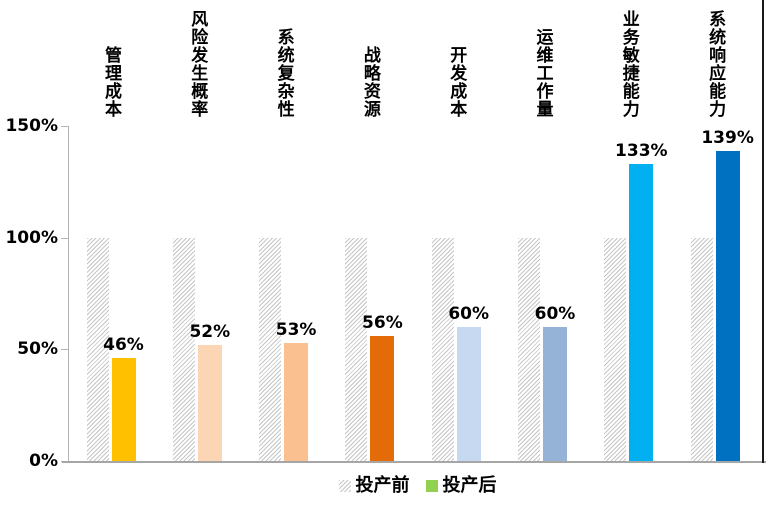 Image resolution: width=766 pixels, height=516 pixels. I want to click on x-axis-line, so click(414, 462).